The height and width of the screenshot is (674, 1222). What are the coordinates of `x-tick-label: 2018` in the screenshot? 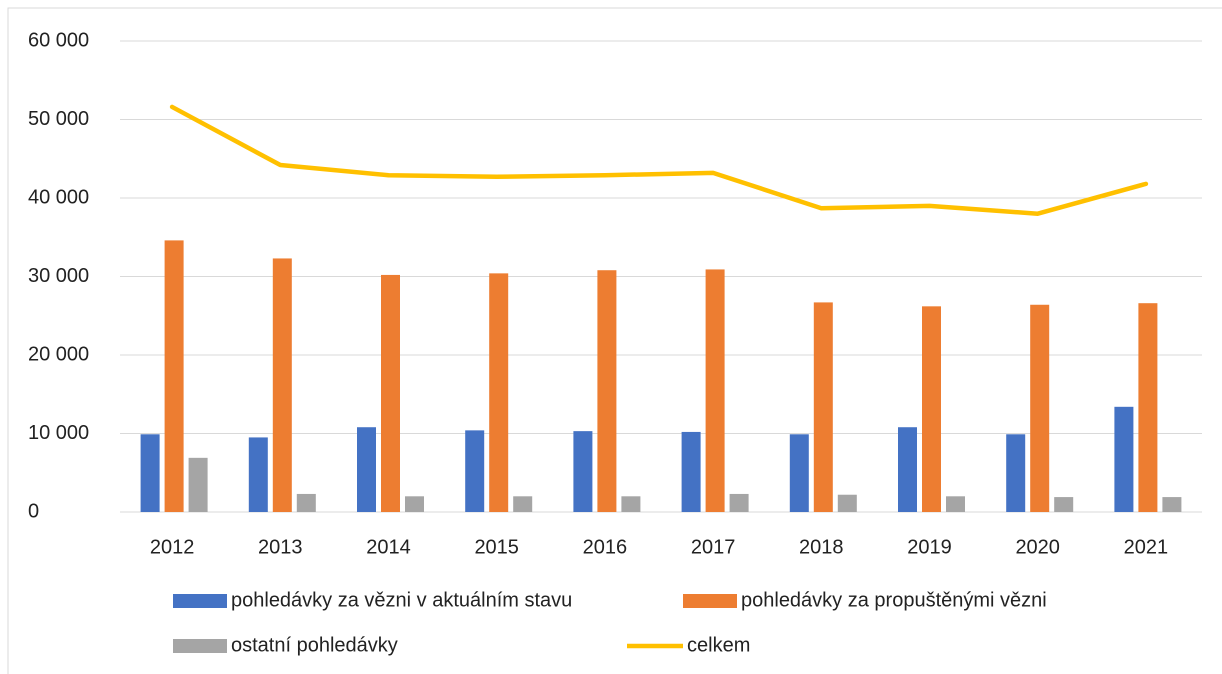 It's located at (821, 547).